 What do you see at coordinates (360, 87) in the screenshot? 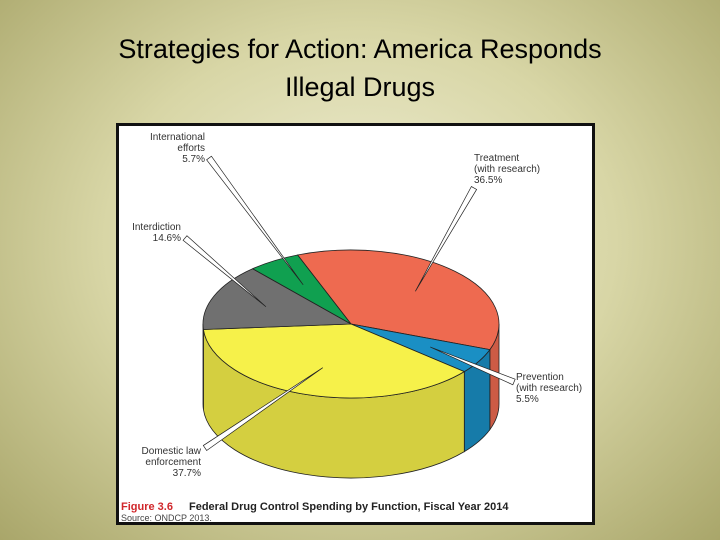
I see `slide-title-line-2: Illegal Drugs` at bounding box center [360, 87].